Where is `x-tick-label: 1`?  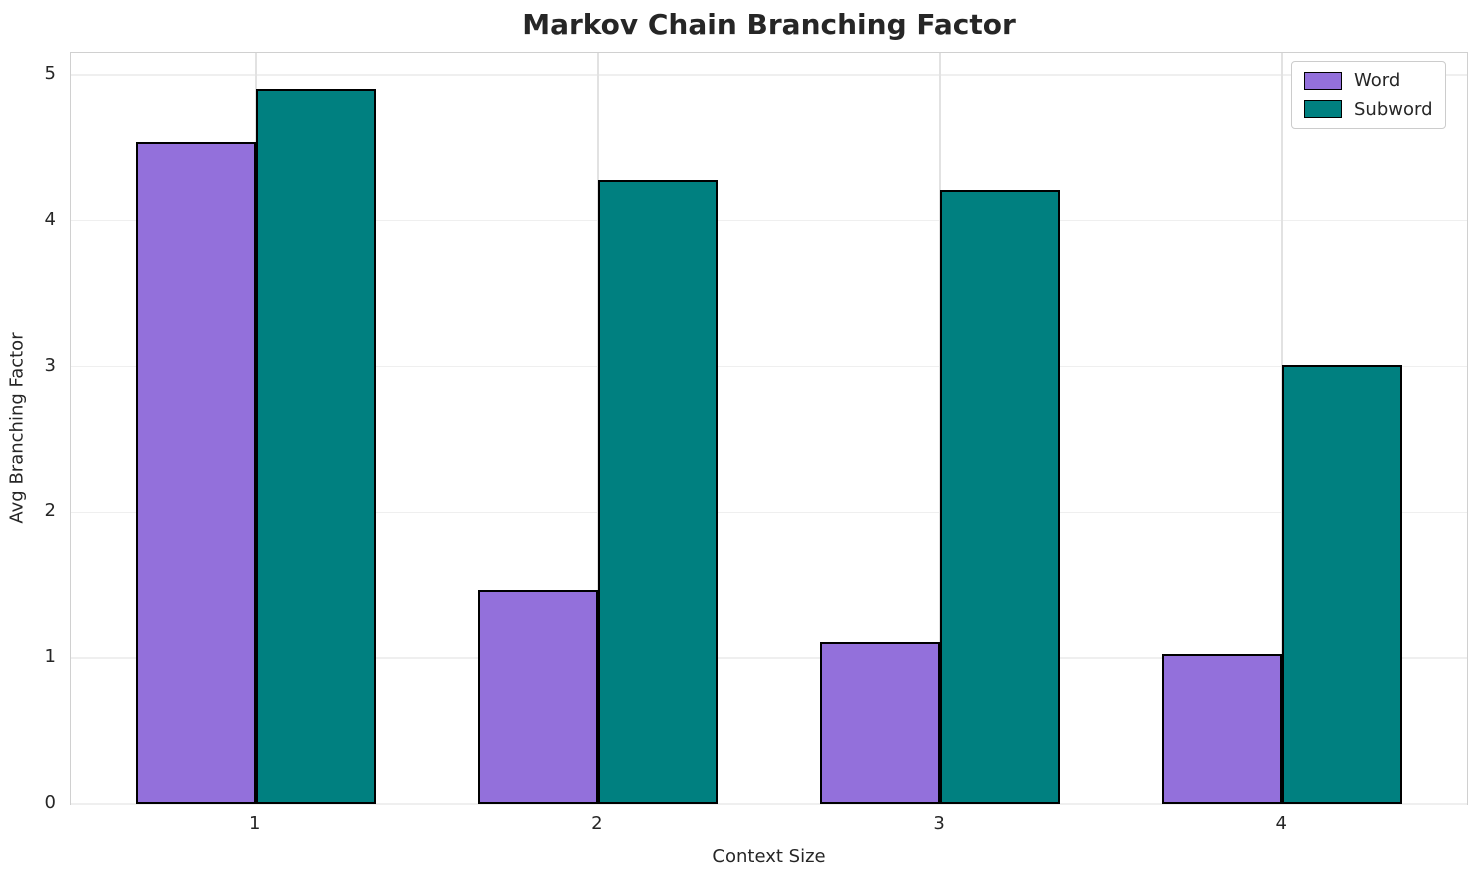
x-tick-label: 1 is located at coordinates (255, 823).